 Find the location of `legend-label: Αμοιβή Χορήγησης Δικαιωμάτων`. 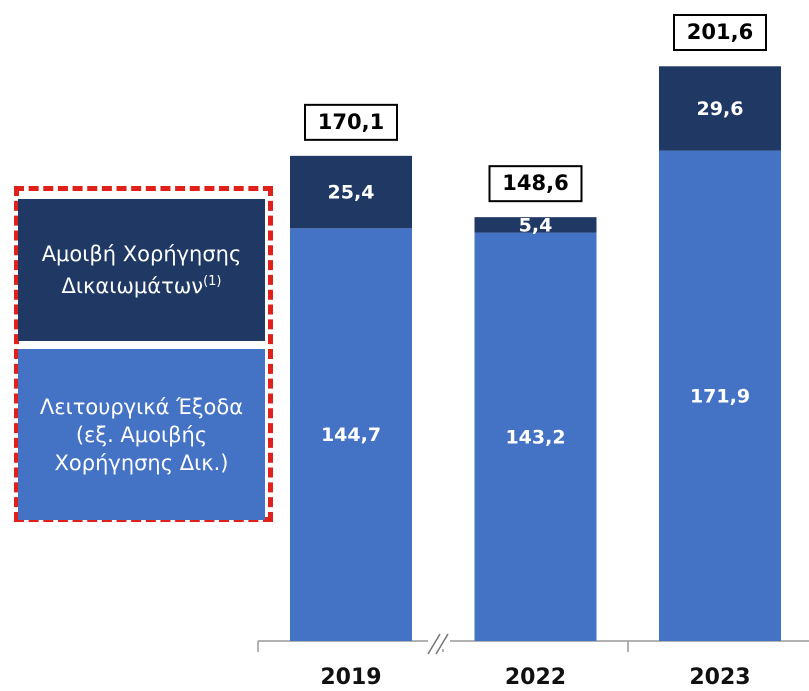

legend-label: Αμοιβή Χορήγησης Δικαιωμάτων is located at coordinates (141, 270).